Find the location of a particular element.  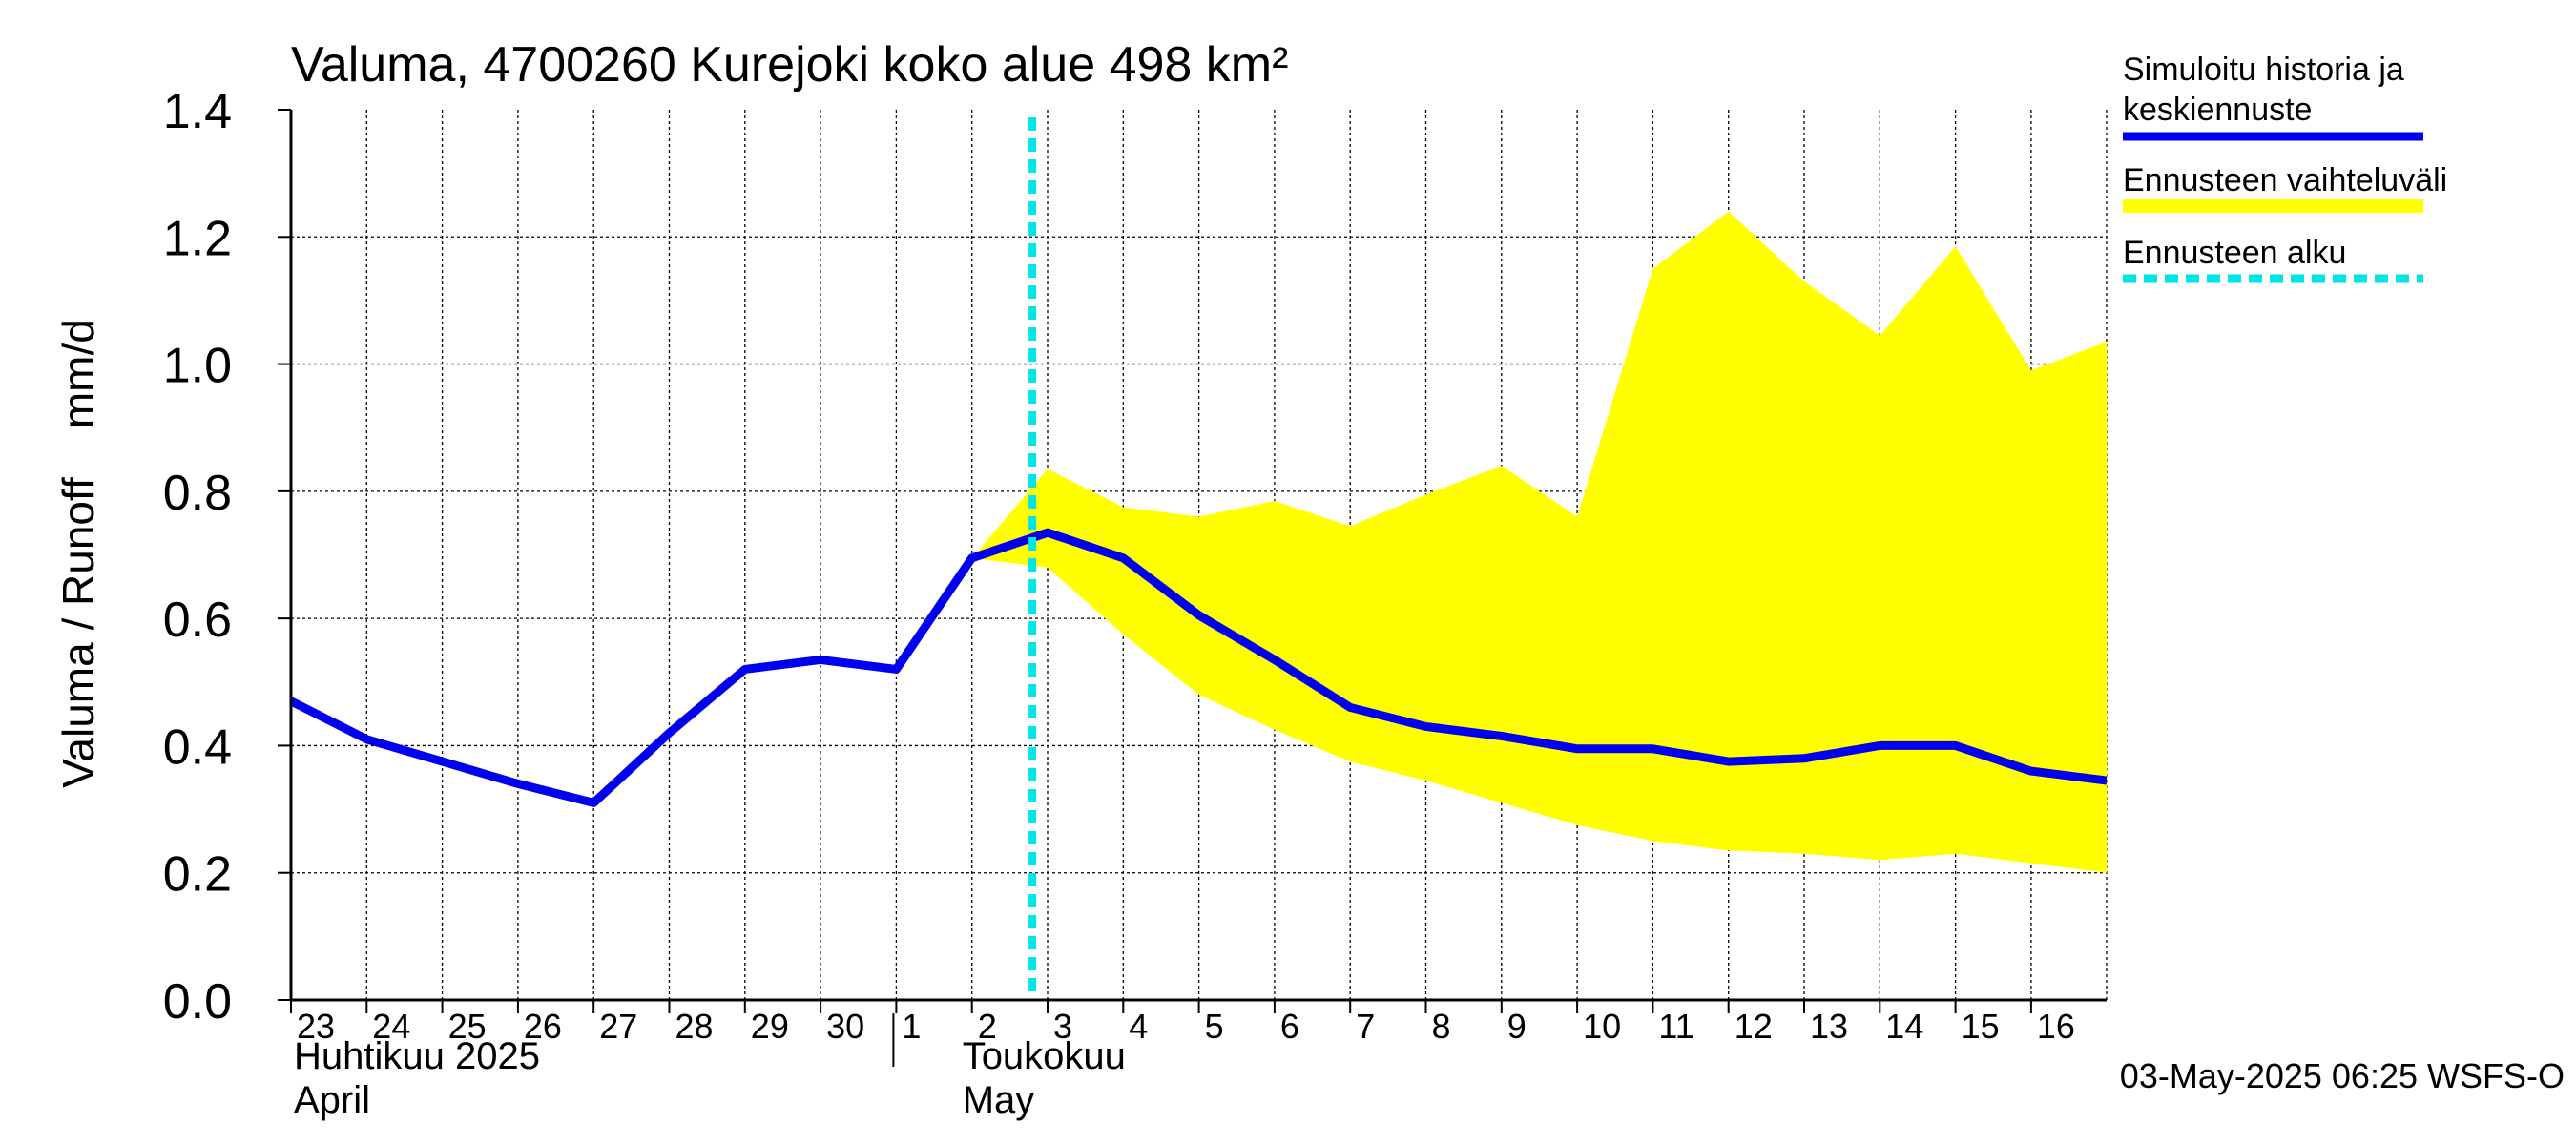

y-tick-label: 0.4 is located at coordinates (197, 747).